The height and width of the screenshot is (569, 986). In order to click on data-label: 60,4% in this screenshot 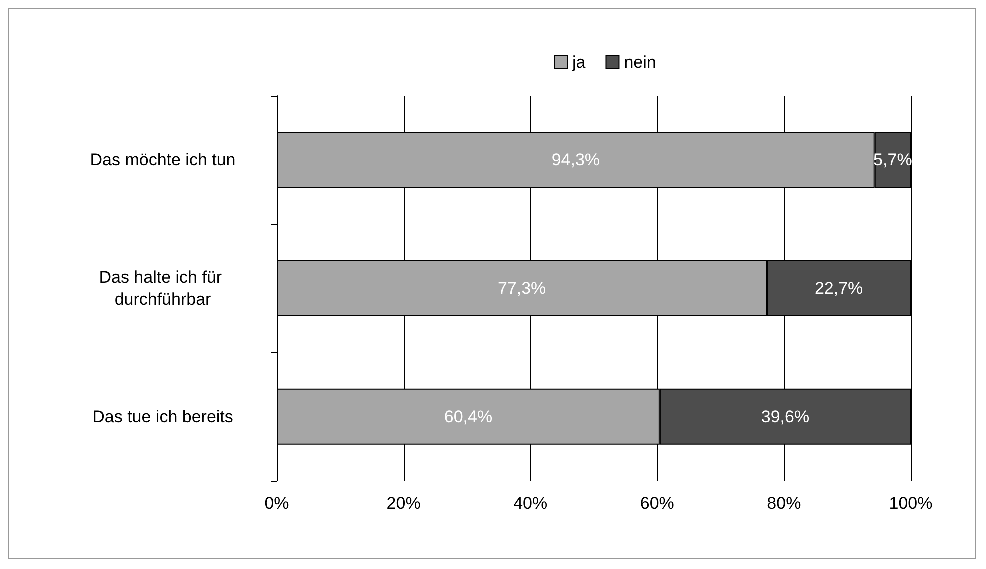, I will do `click(468, 416)`.